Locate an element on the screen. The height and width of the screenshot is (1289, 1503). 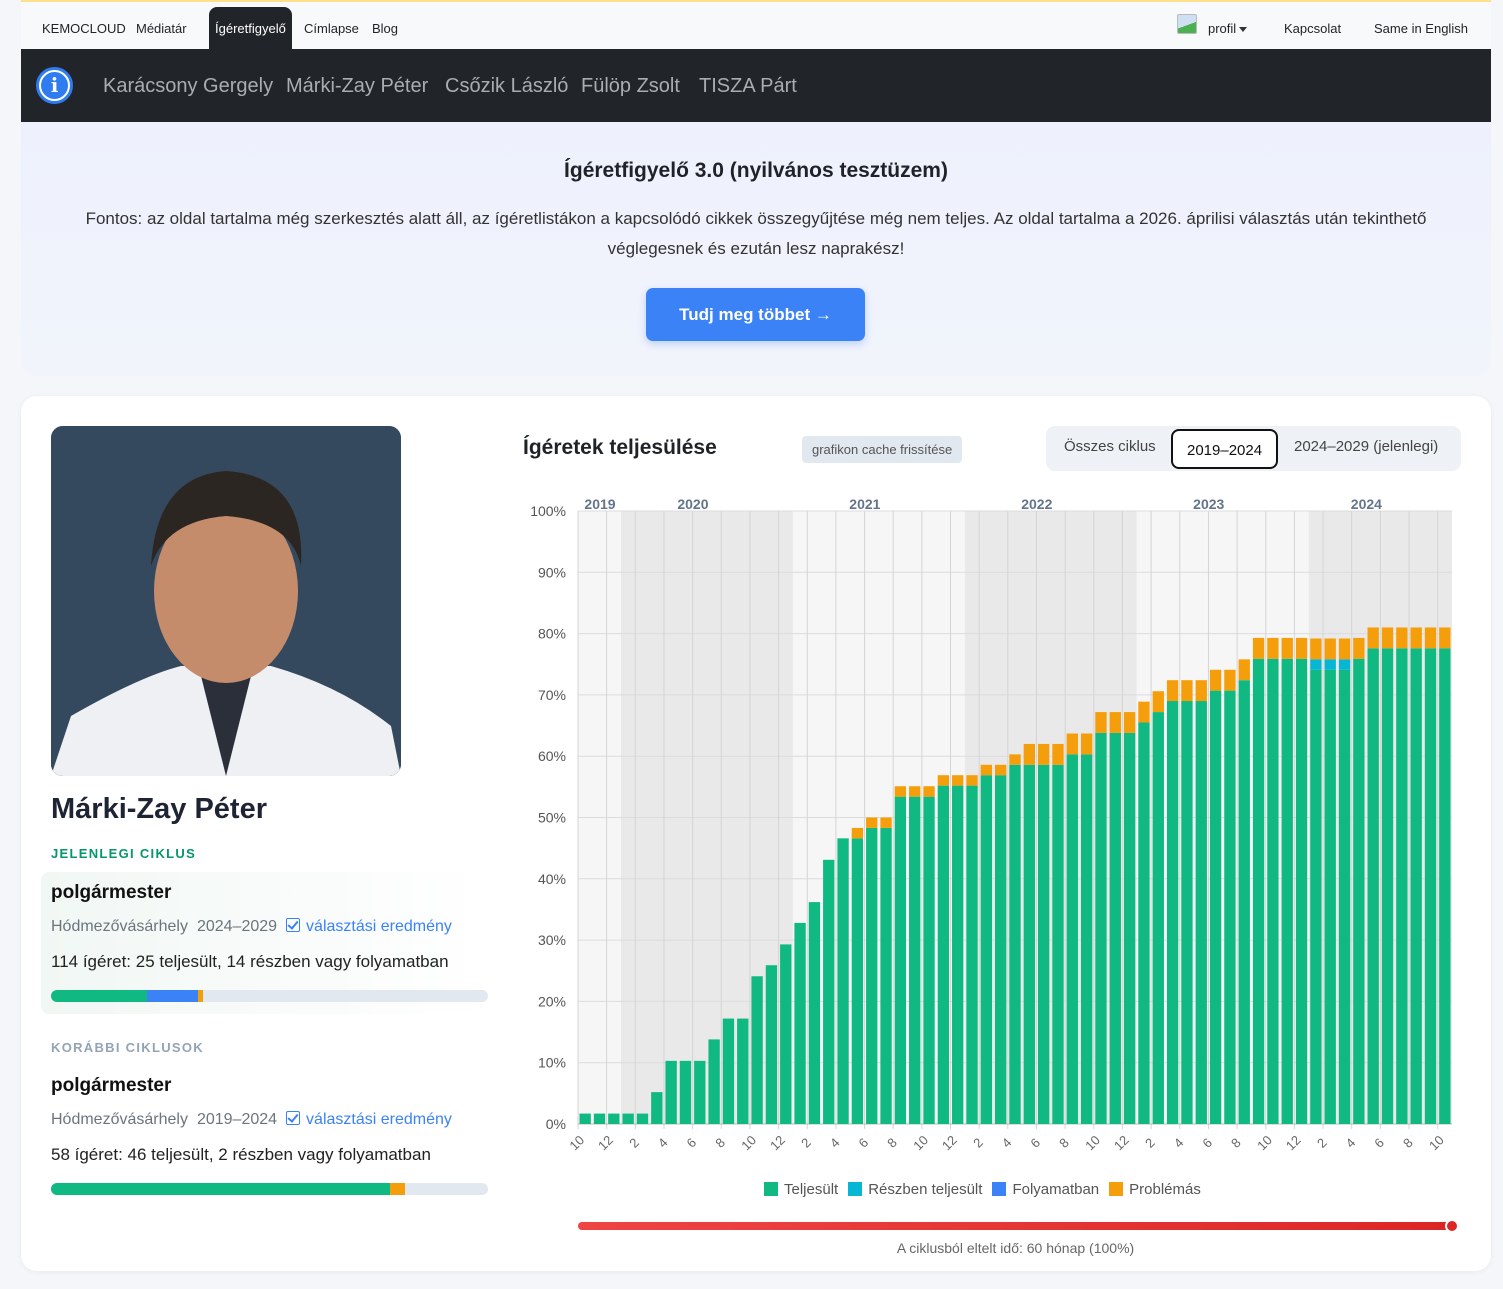
politician-link: TISZA Párt is located at coordinates (748, 86).